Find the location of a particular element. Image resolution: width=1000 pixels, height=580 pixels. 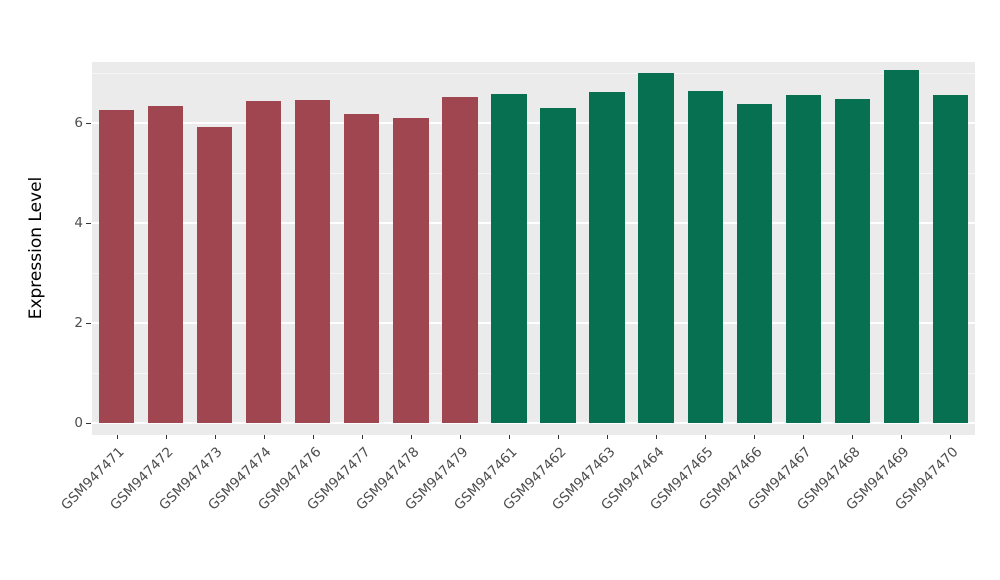

y-tick-label: 0 is located at coordinates (78, 423).